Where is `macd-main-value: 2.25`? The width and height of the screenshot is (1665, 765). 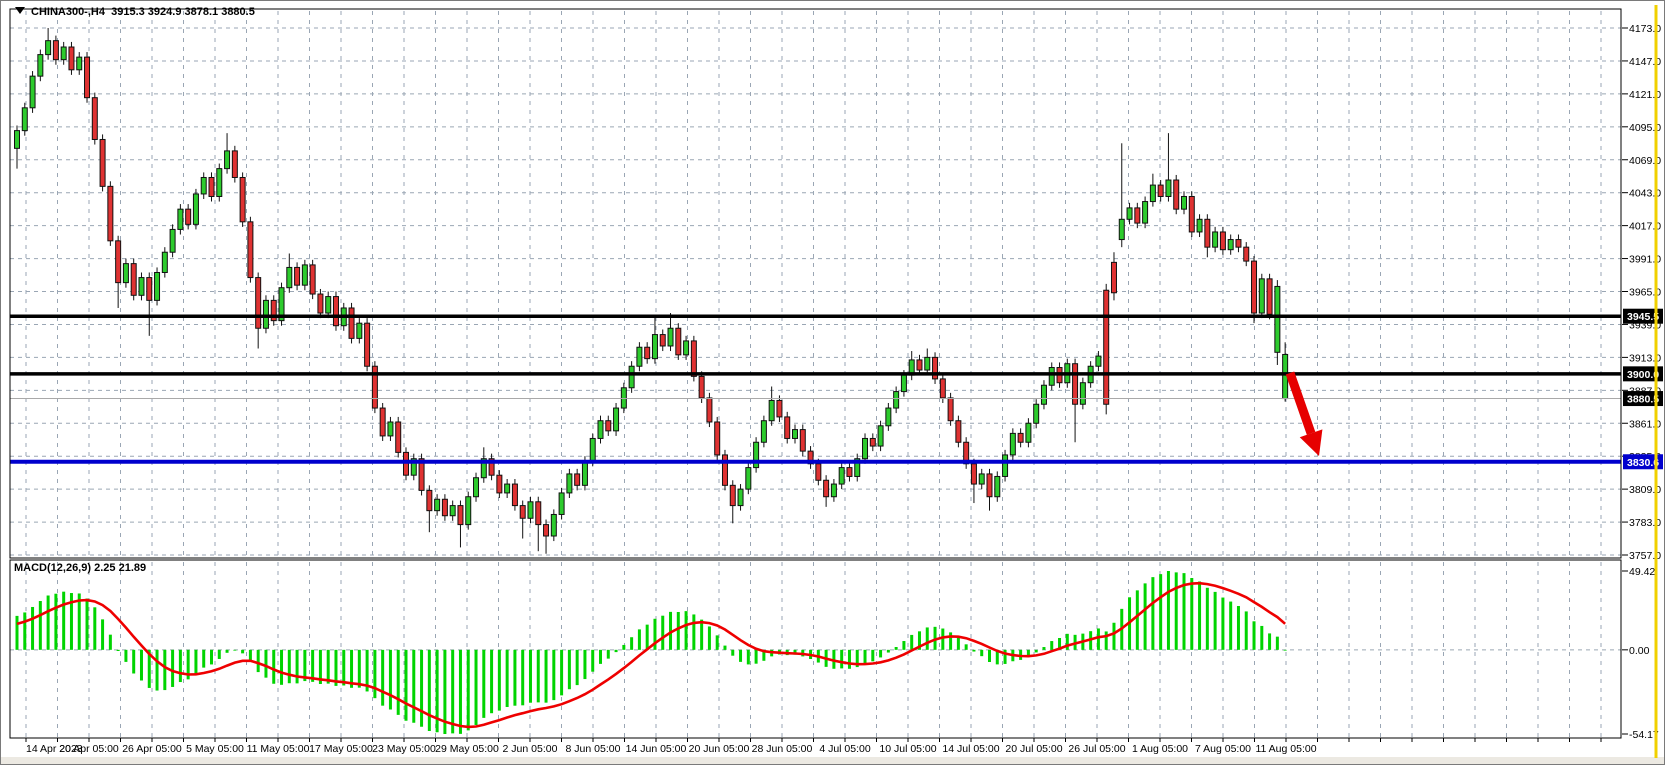
macd-main-value: 2.25 is located at coordinates (105, 568).